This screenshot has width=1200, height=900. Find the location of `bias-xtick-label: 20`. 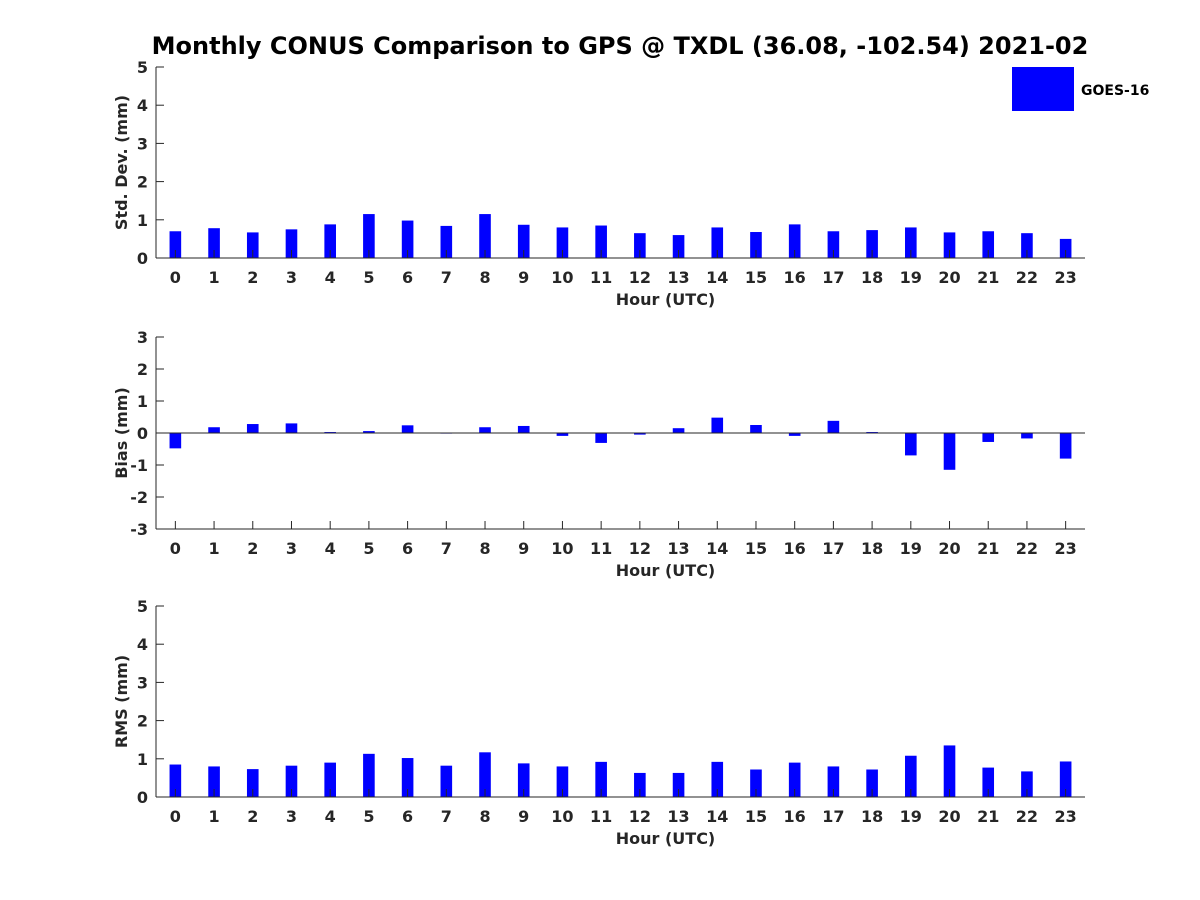

bias-xtick-label: 20 is located at coordinates (949, 548).